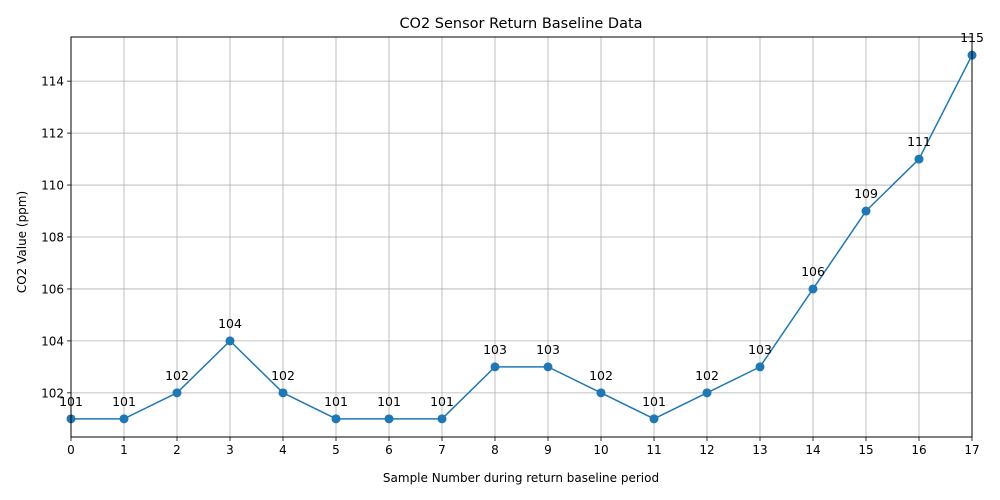 This screenshot has height=500, width=1000. I want to click on y-tick-label: 106, so click(52, 289).